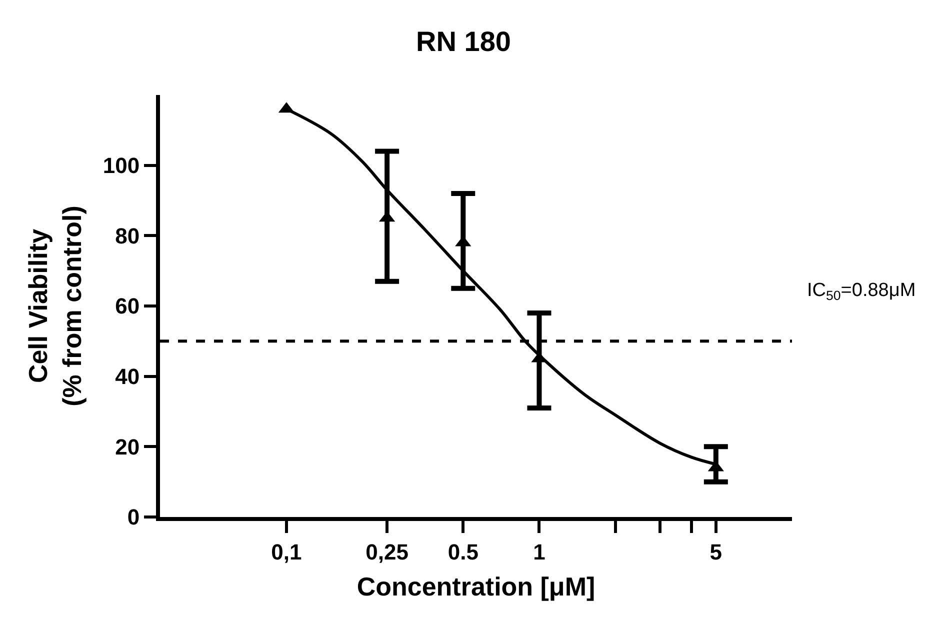 The image size is (927, 623). Describe the element at coordinates (463, 41) in the screenshot. I see `chart-title: RN 180` at that location.